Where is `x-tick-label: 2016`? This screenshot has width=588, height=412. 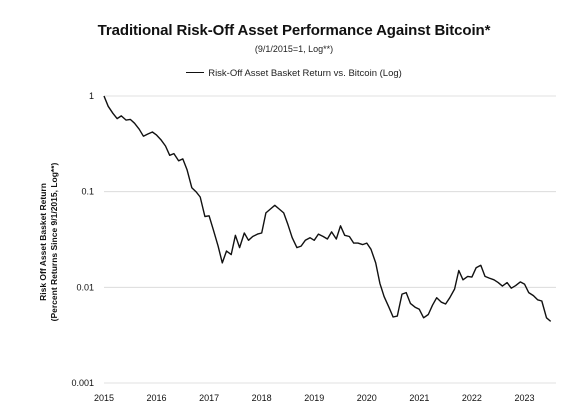 x-tick-label: 2016 is located at coordinates (157, 398).